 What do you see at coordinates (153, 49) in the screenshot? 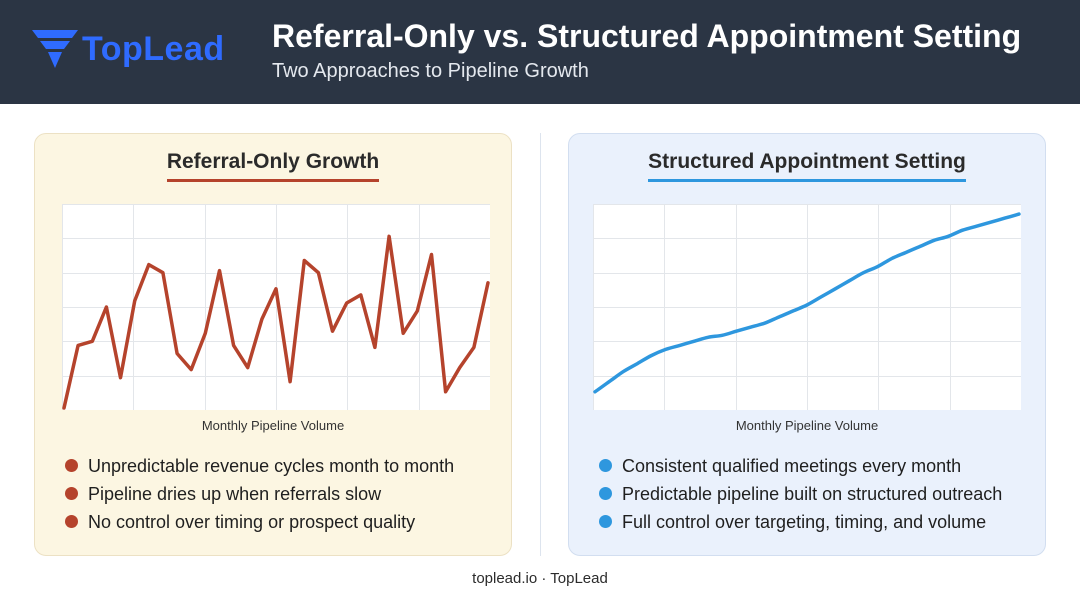
I see `logo-text: TopLead` at bounding box center [153, 49].